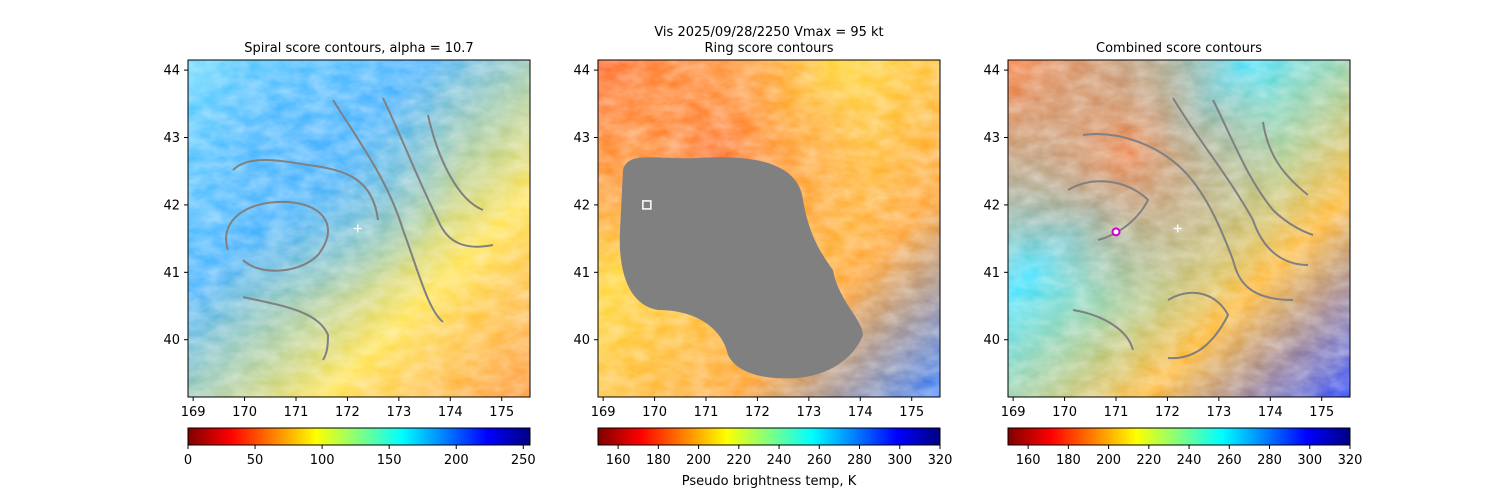 The image size is (1500, 500). Describe the element at coordinates (358, 48) in the screenshot. I see `panel-title: Spiral score contours, alpha = 10.7` at that location.